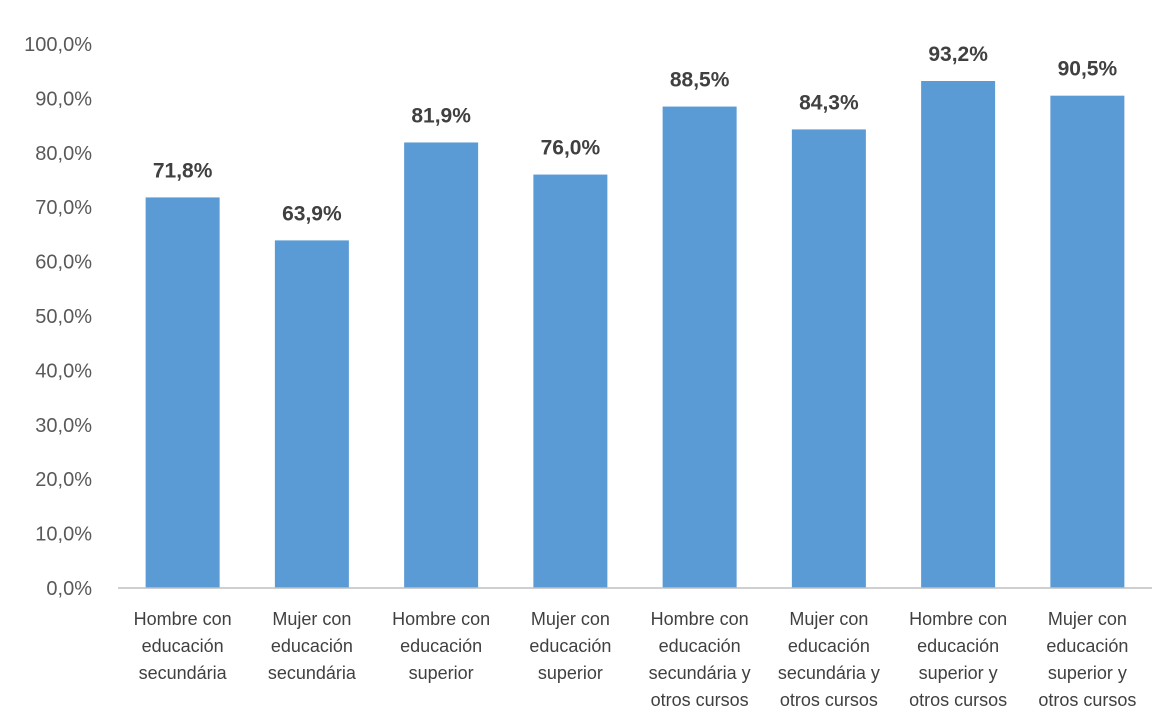  I want to click on x-category-label: Hombre con educación superior, so click(441, 646).